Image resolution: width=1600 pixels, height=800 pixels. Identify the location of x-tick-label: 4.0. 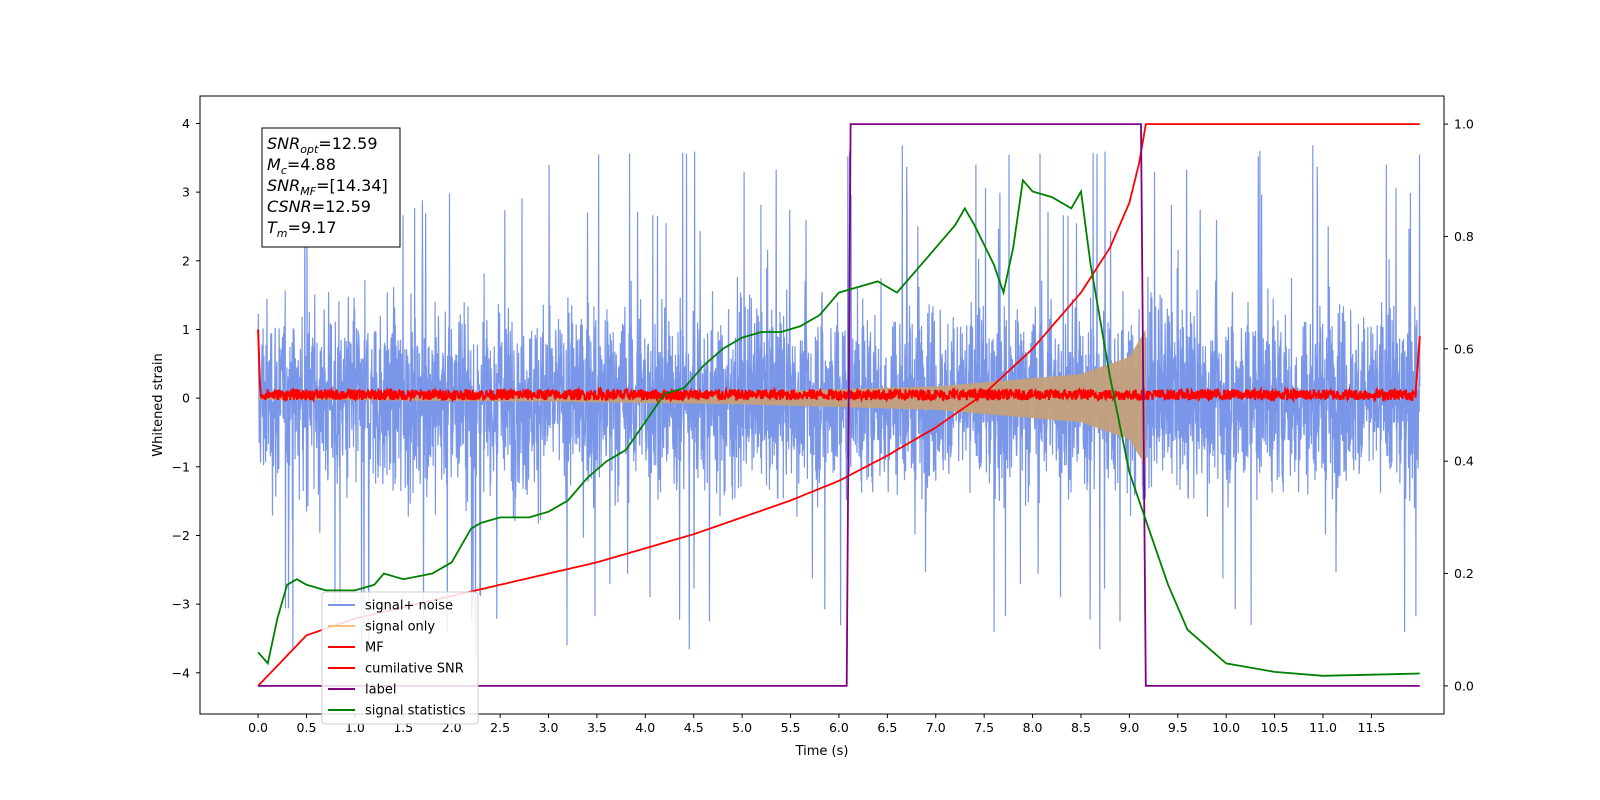
(645, 727).